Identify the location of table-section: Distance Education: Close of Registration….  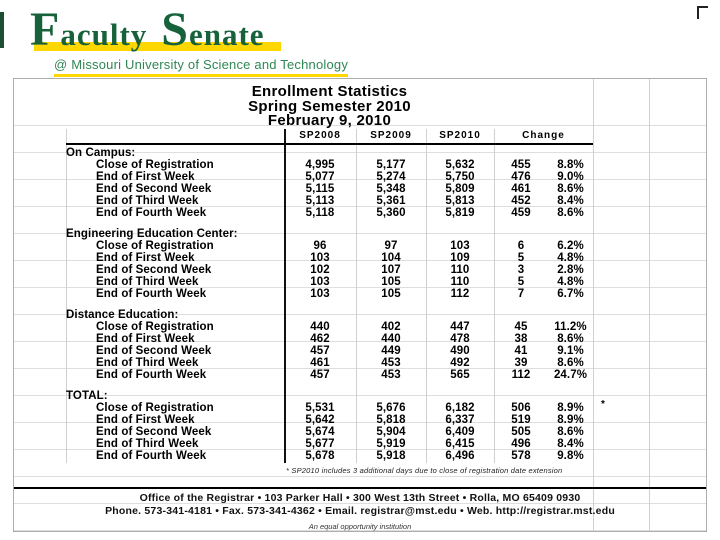
(329, 345).